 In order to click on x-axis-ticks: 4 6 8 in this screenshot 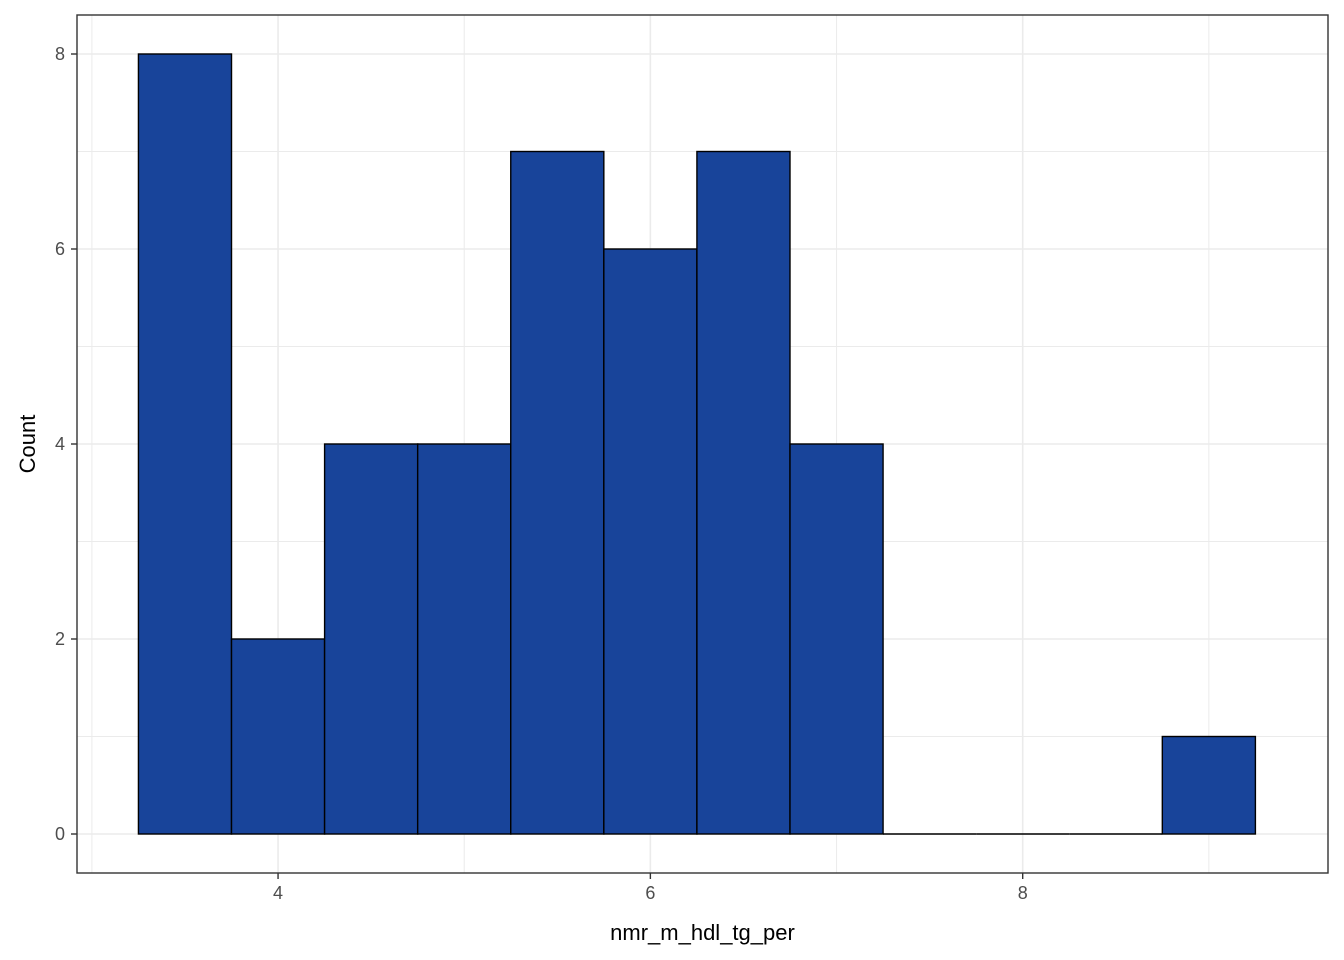, I will do `click(650, 888)`.